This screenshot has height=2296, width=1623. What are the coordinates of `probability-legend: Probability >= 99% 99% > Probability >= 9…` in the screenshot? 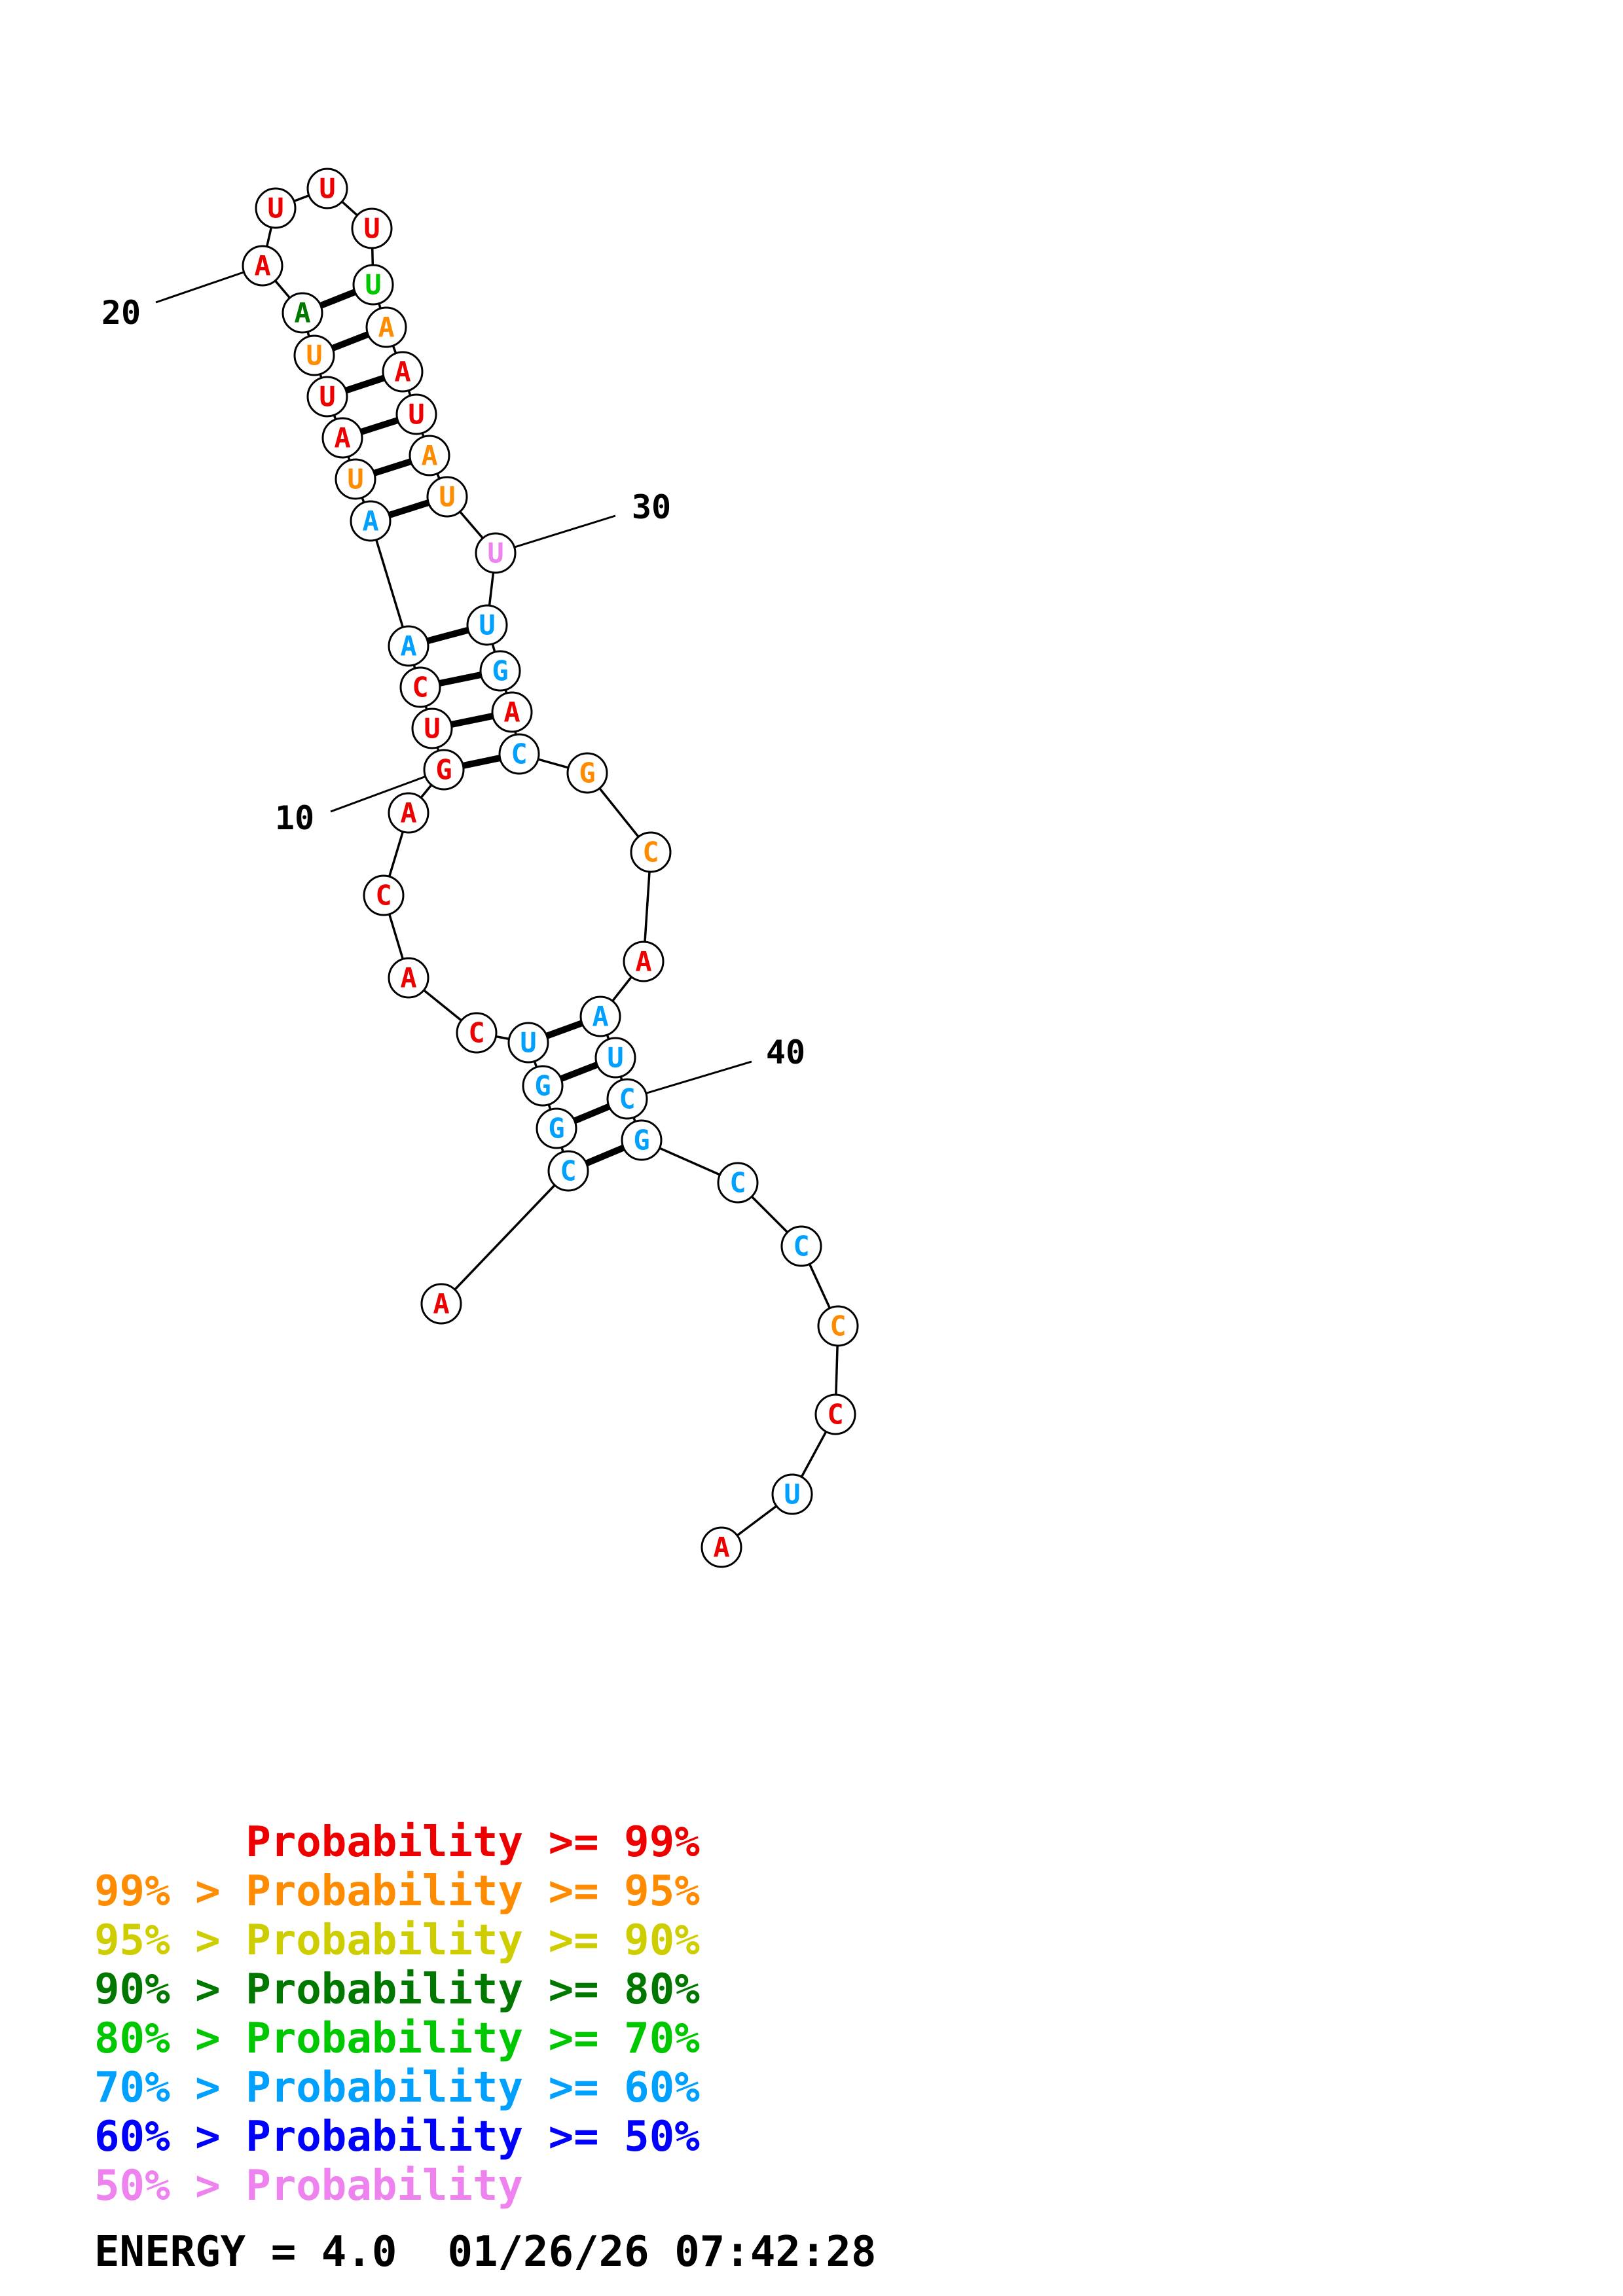 It's located at (397, 2014).